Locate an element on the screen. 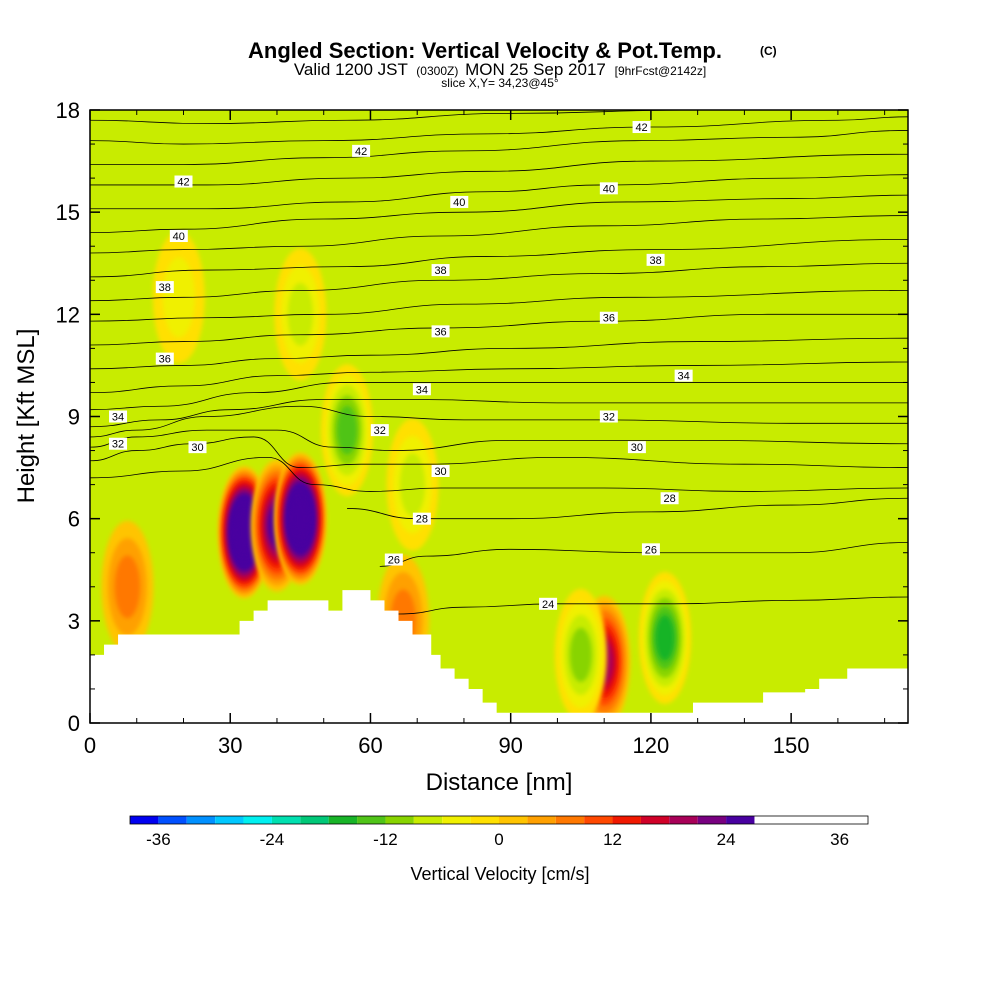  contour-label-7: 38 is located at coordinates (164, 287).